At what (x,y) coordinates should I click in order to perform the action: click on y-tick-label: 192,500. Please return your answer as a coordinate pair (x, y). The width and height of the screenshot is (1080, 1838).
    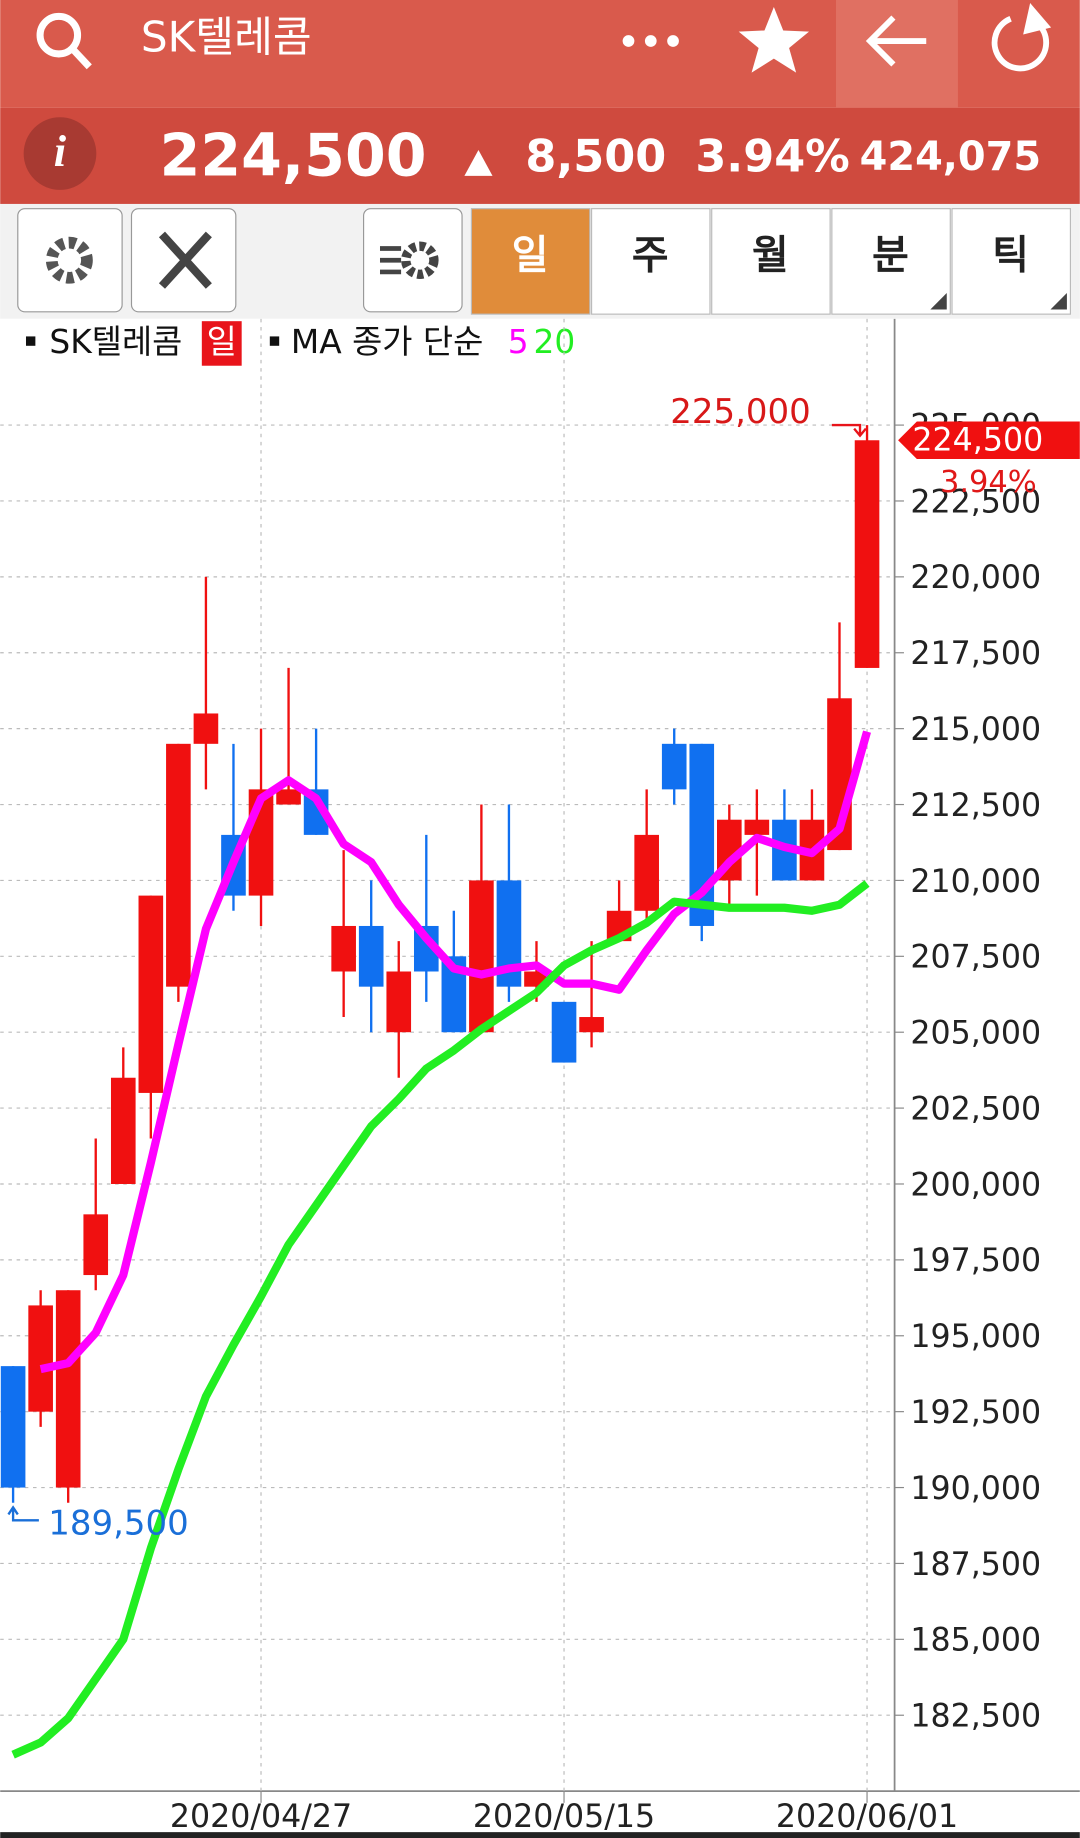
    Looking at the image, I should click on (975, 1413).